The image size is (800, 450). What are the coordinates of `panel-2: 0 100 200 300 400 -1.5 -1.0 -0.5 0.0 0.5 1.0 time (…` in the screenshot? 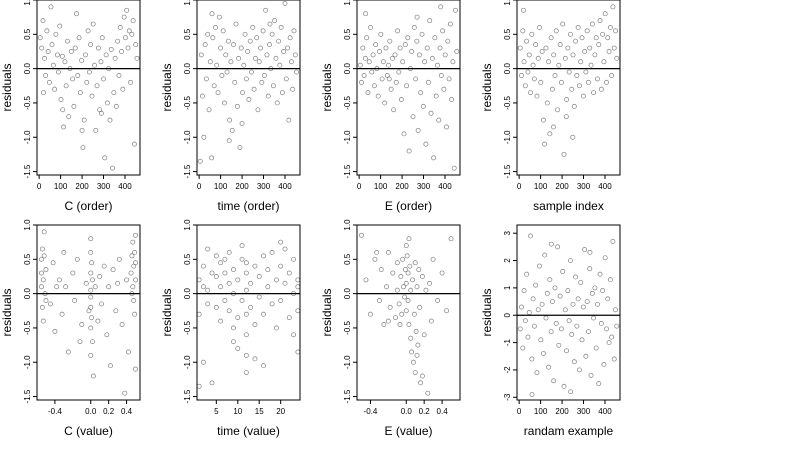 It's located at (230, 106).